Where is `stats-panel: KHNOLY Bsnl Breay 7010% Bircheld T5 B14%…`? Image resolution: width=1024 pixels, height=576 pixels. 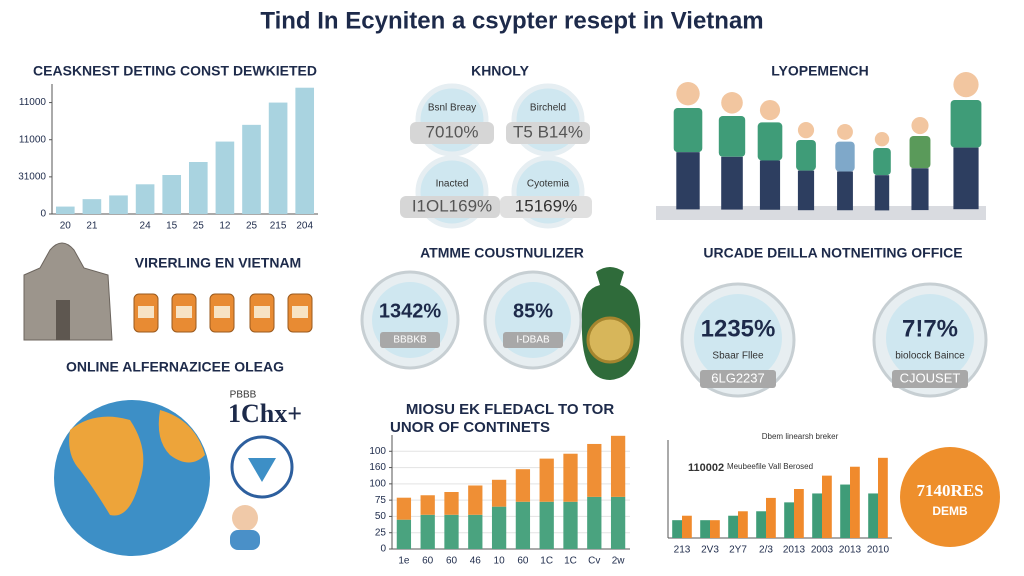 stats-panel: KHNOLY Bsnl Breay 7010% Bircheld T5 B14%… is located at coordinates (496, 146).